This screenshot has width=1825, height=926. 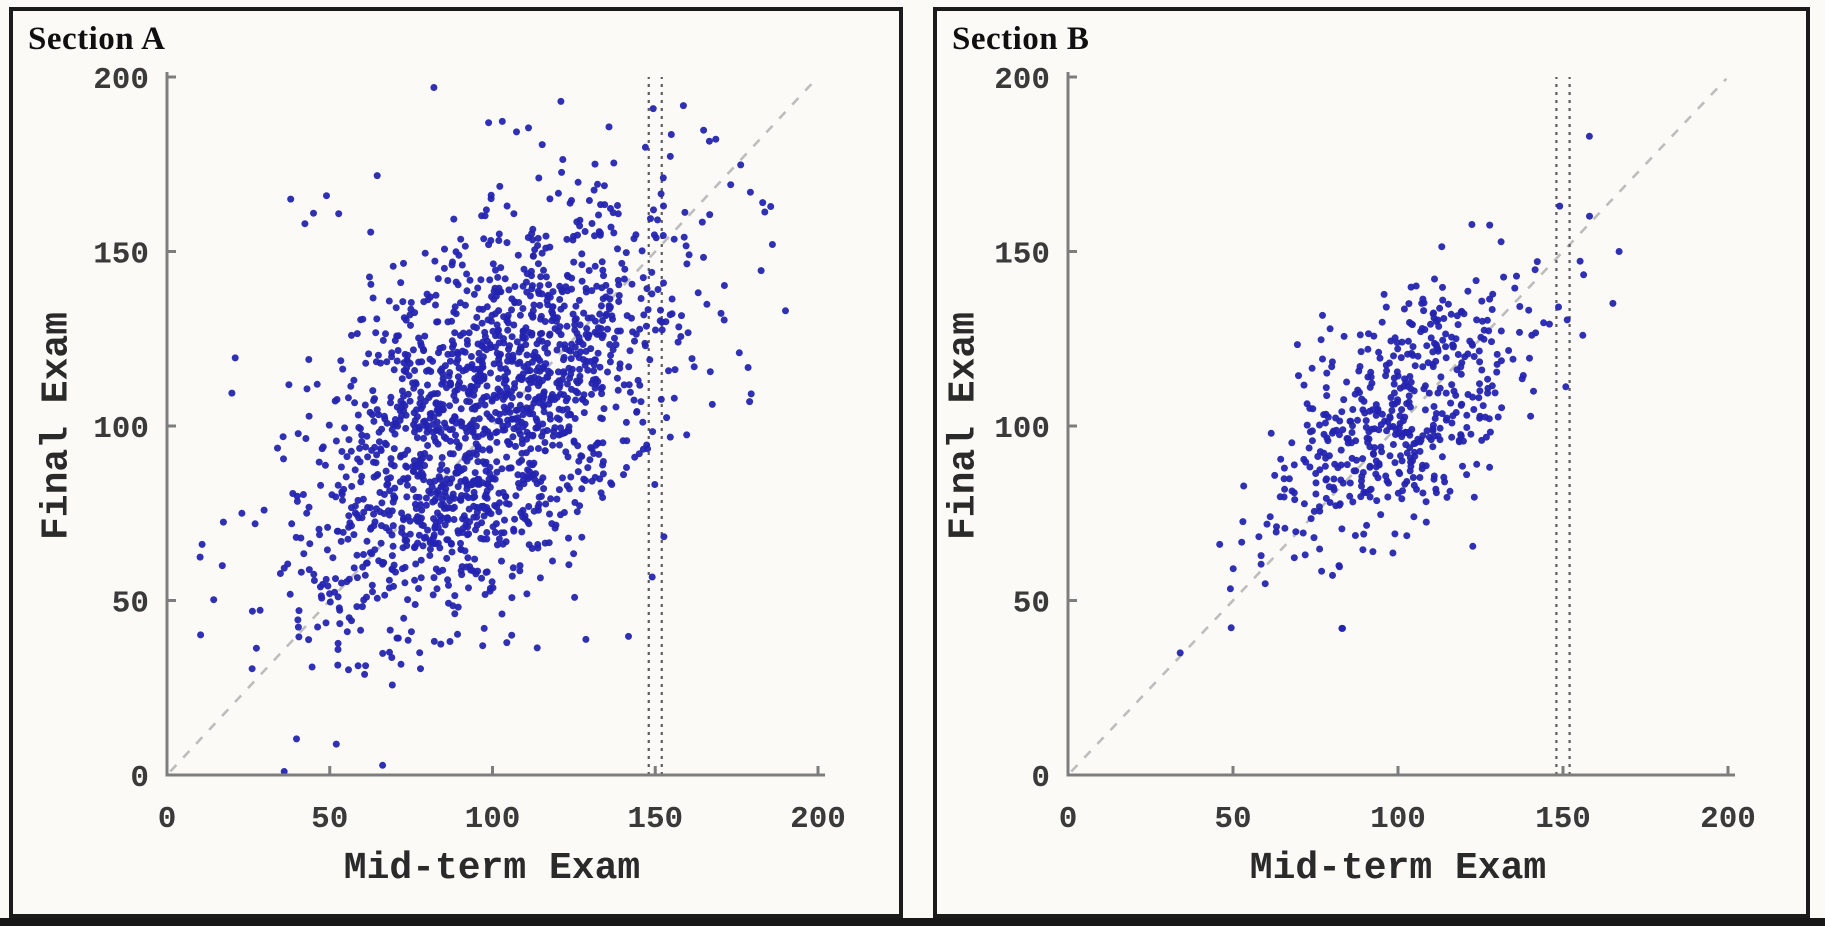 What do you see at coordinates (1022, 255) in the screenshot?
I see `y-tick-label: 150` at bounding box center [1022, 255].